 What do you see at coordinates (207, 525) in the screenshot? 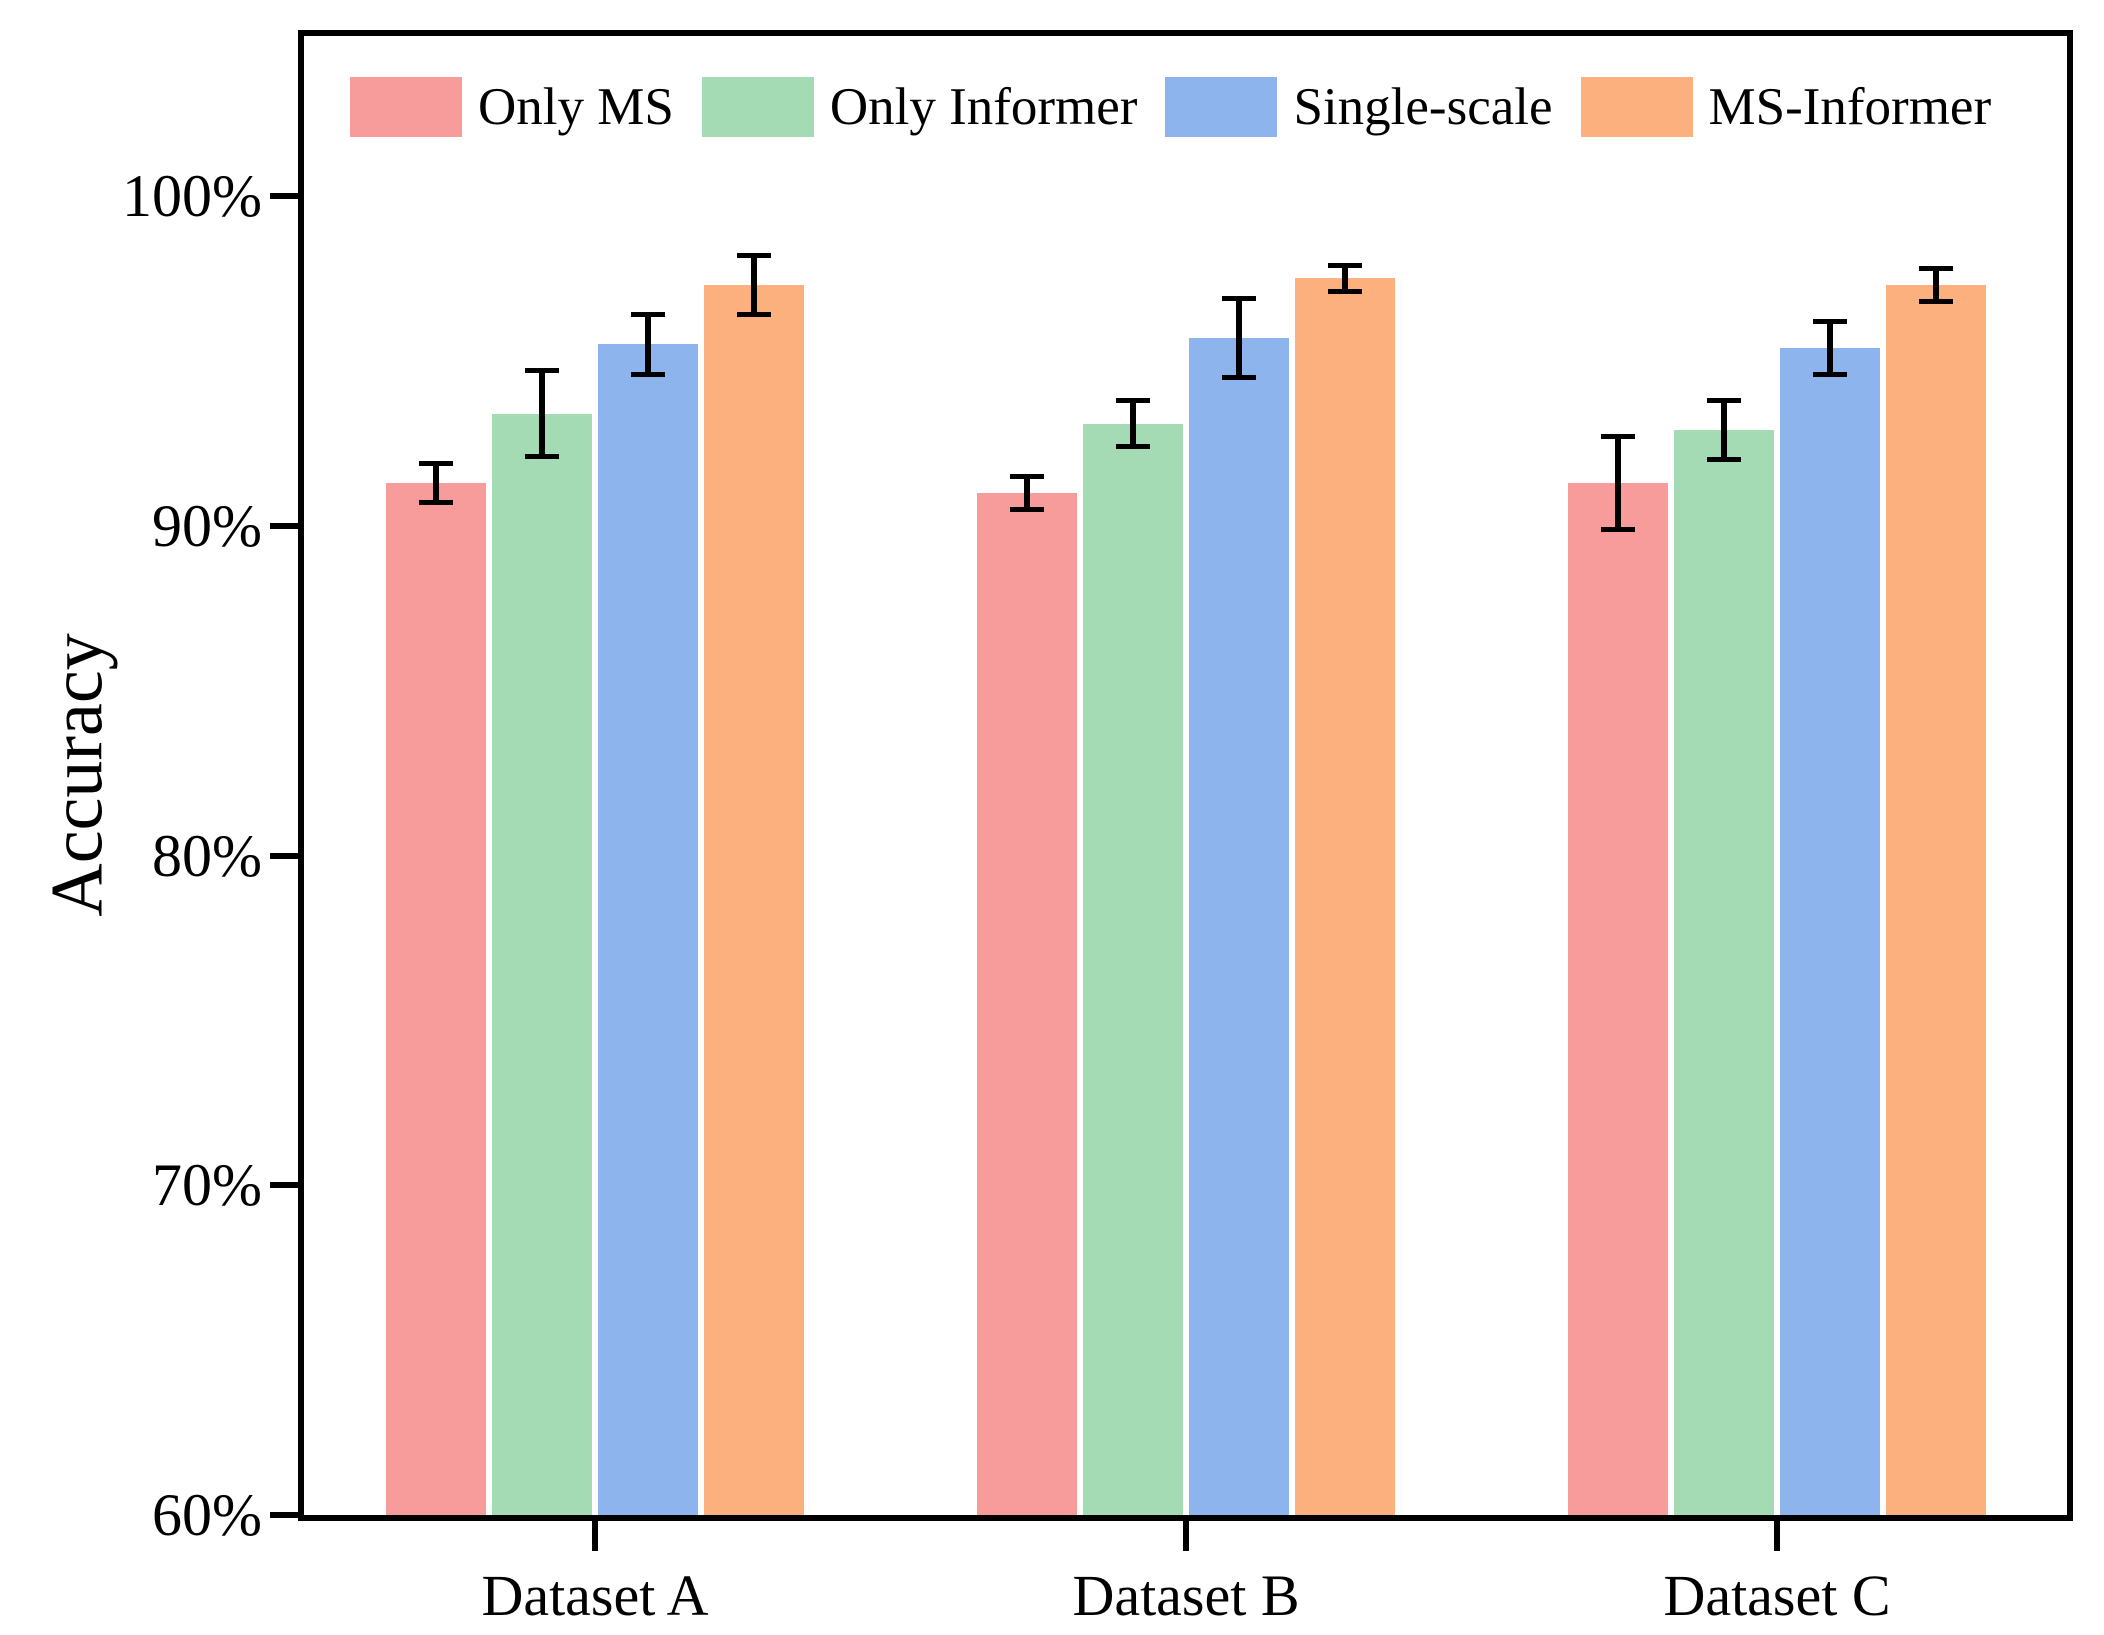
I see `y-tick-label: 90%` at bounding box center [207, 525].